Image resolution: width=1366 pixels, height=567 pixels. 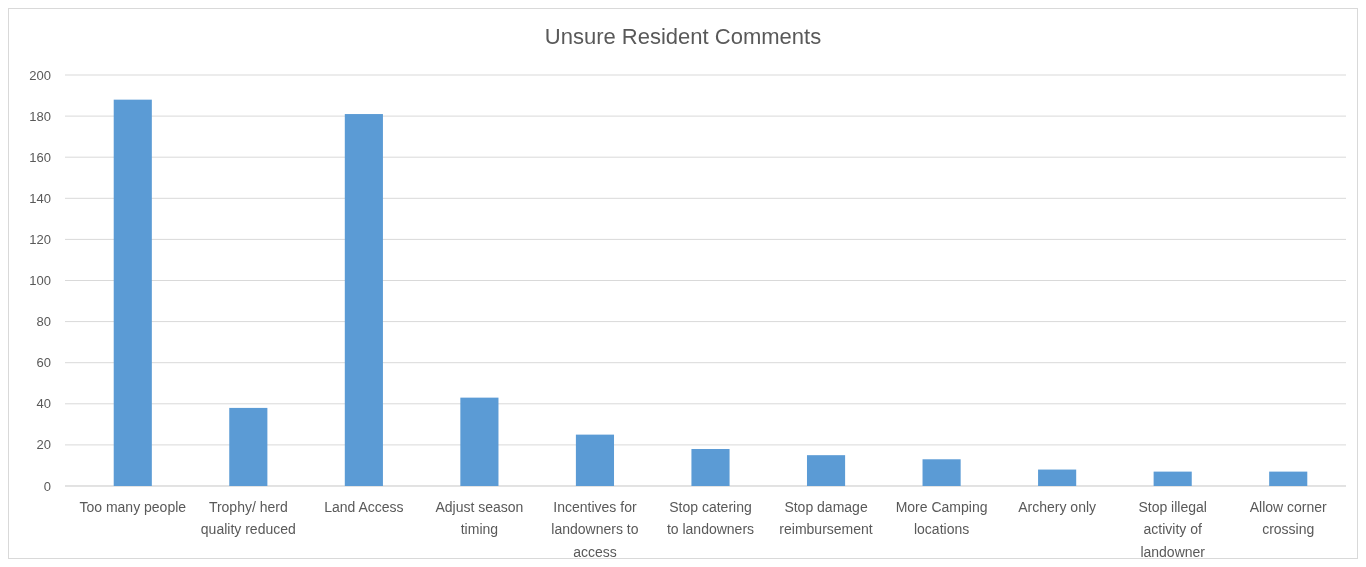 What do you see at coordinates (826, 518) in the screenshot?
I see `x-tick-label: Stop damage reimbursement` at bounding box center [826, 518].